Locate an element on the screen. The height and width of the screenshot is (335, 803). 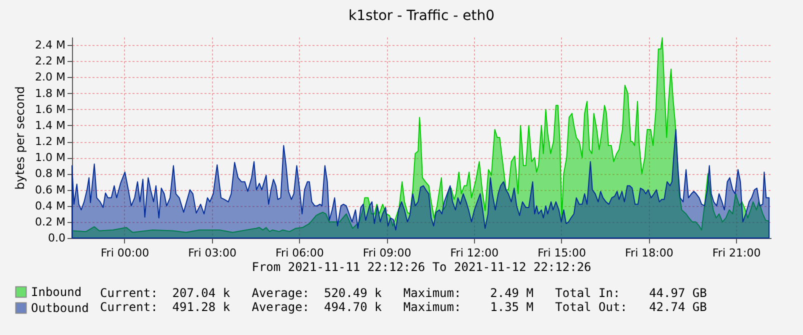
text: Current: 491.28 k Average: 494.70 k Maximum: 1.35 M Total Out: 42.74 GB is located at coordinates (403, 307).